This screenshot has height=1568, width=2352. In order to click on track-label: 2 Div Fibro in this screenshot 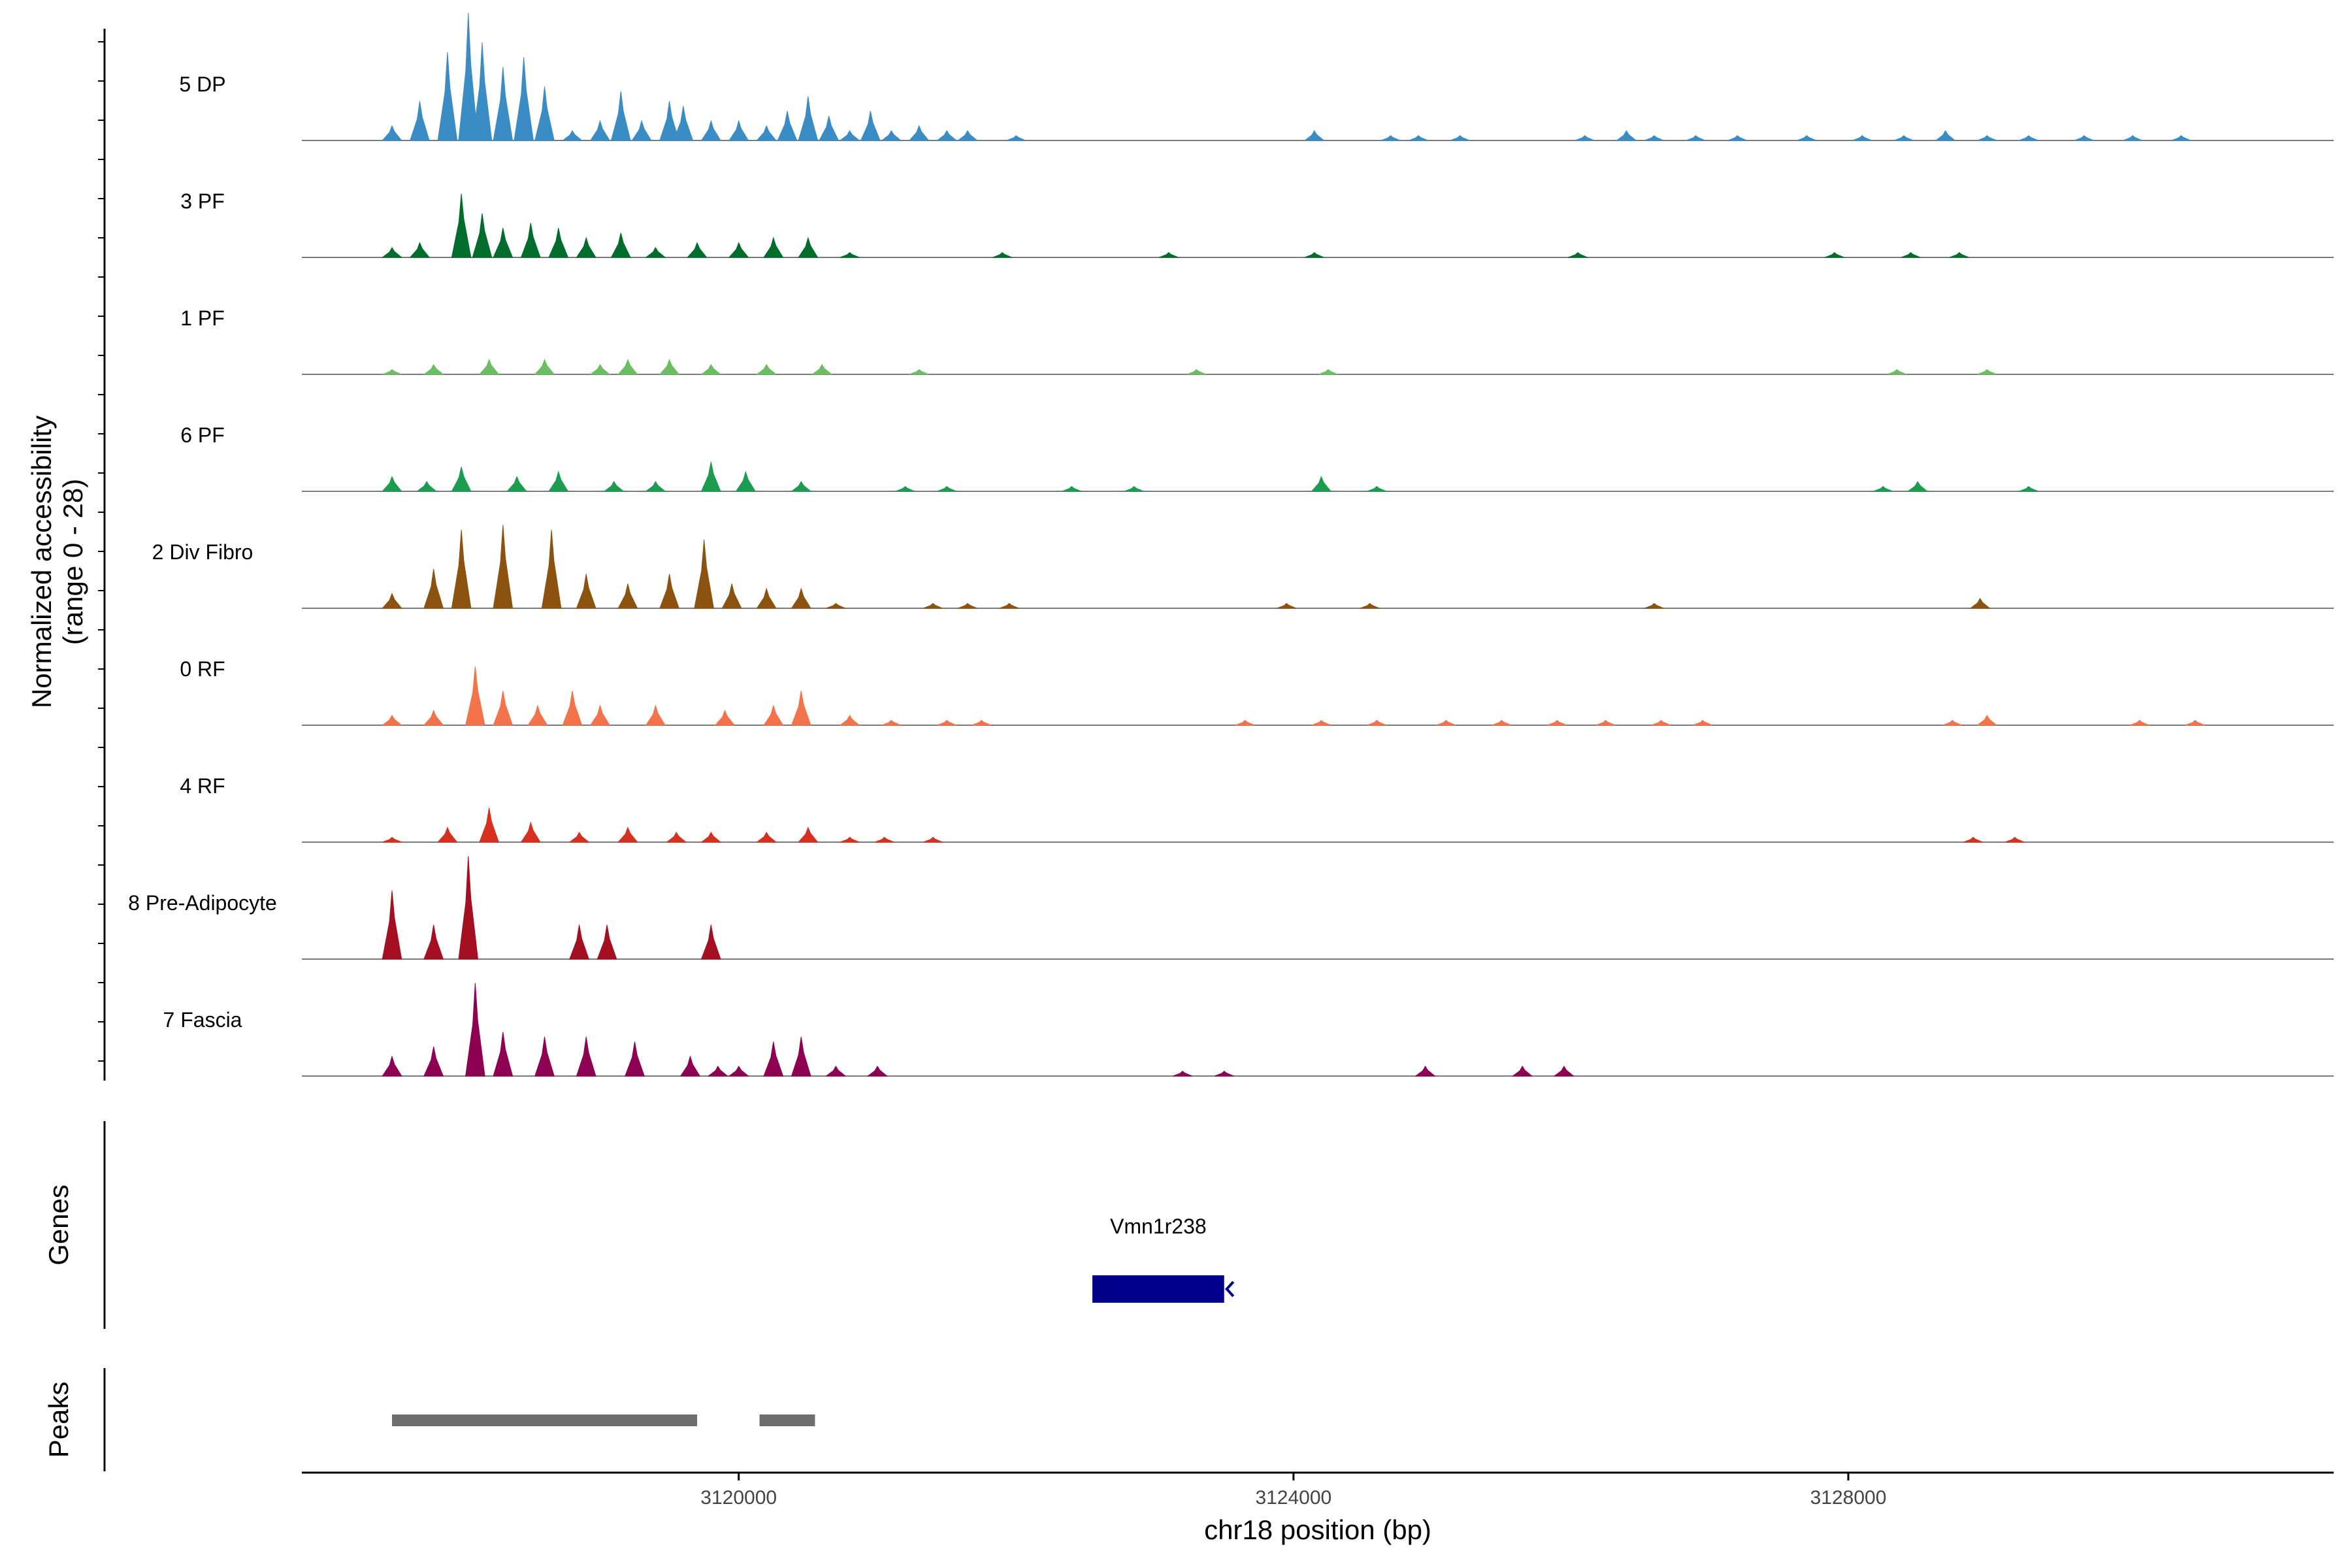, I will do `click(202, 552)`.